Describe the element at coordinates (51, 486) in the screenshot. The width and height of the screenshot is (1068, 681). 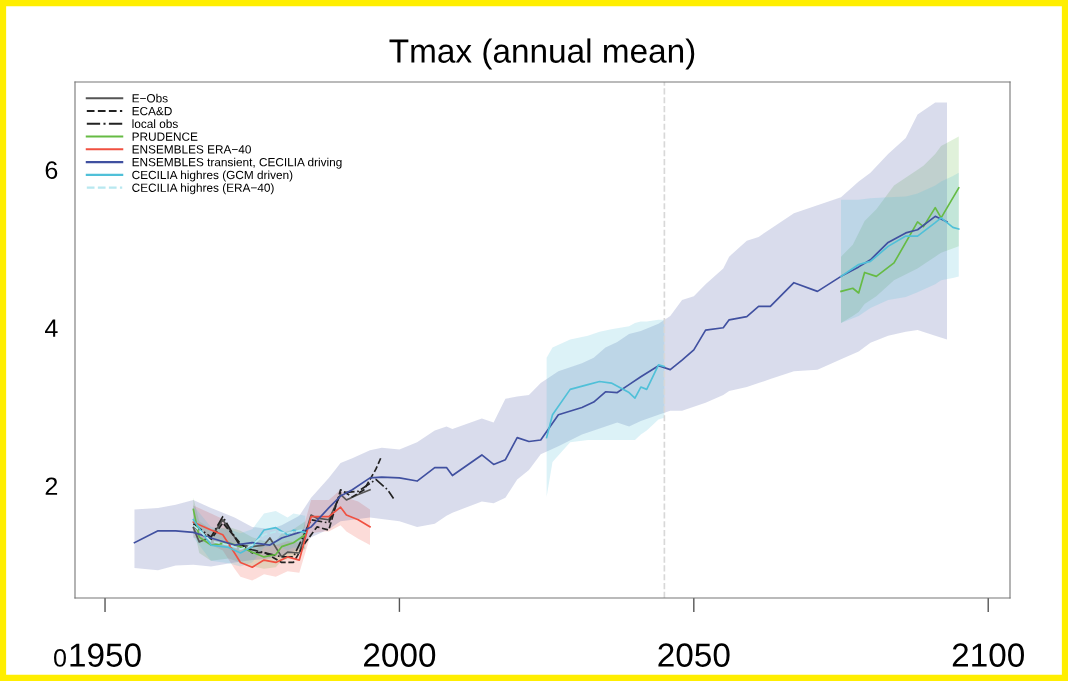
I see `y-tick-label: 2` at that location.